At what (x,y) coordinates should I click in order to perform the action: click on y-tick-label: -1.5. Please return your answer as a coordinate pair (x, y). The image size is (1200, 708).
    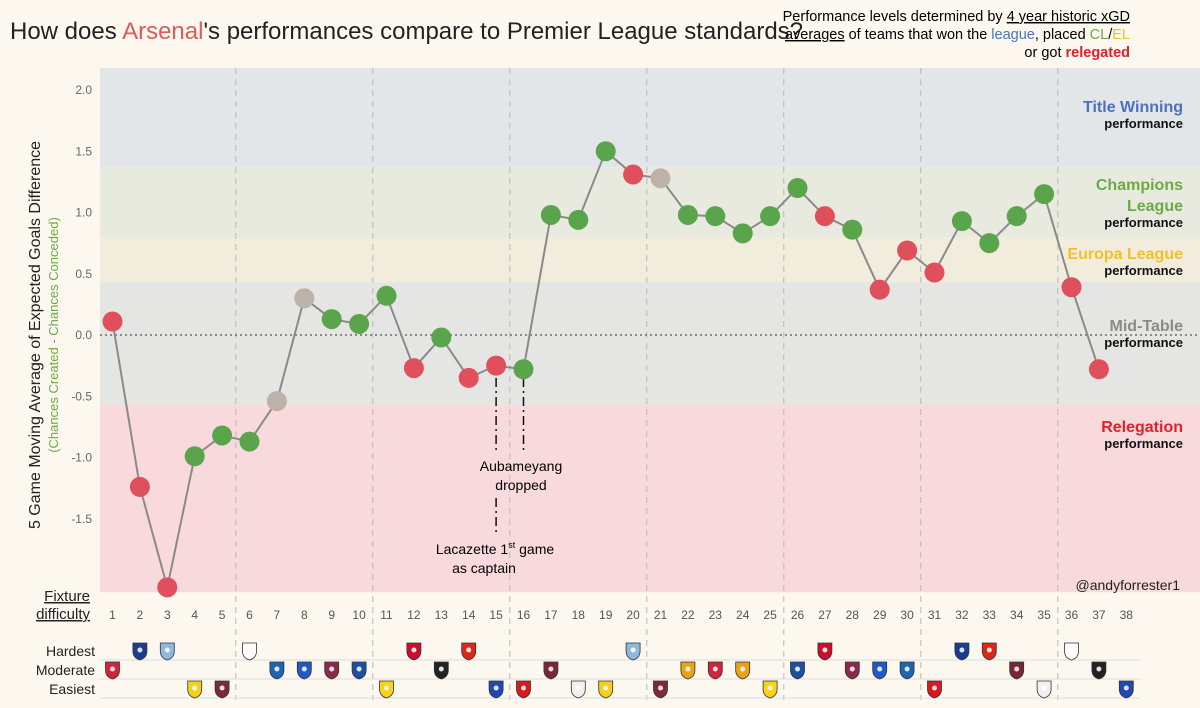
    Looking at the image, I should click on (81, 519).